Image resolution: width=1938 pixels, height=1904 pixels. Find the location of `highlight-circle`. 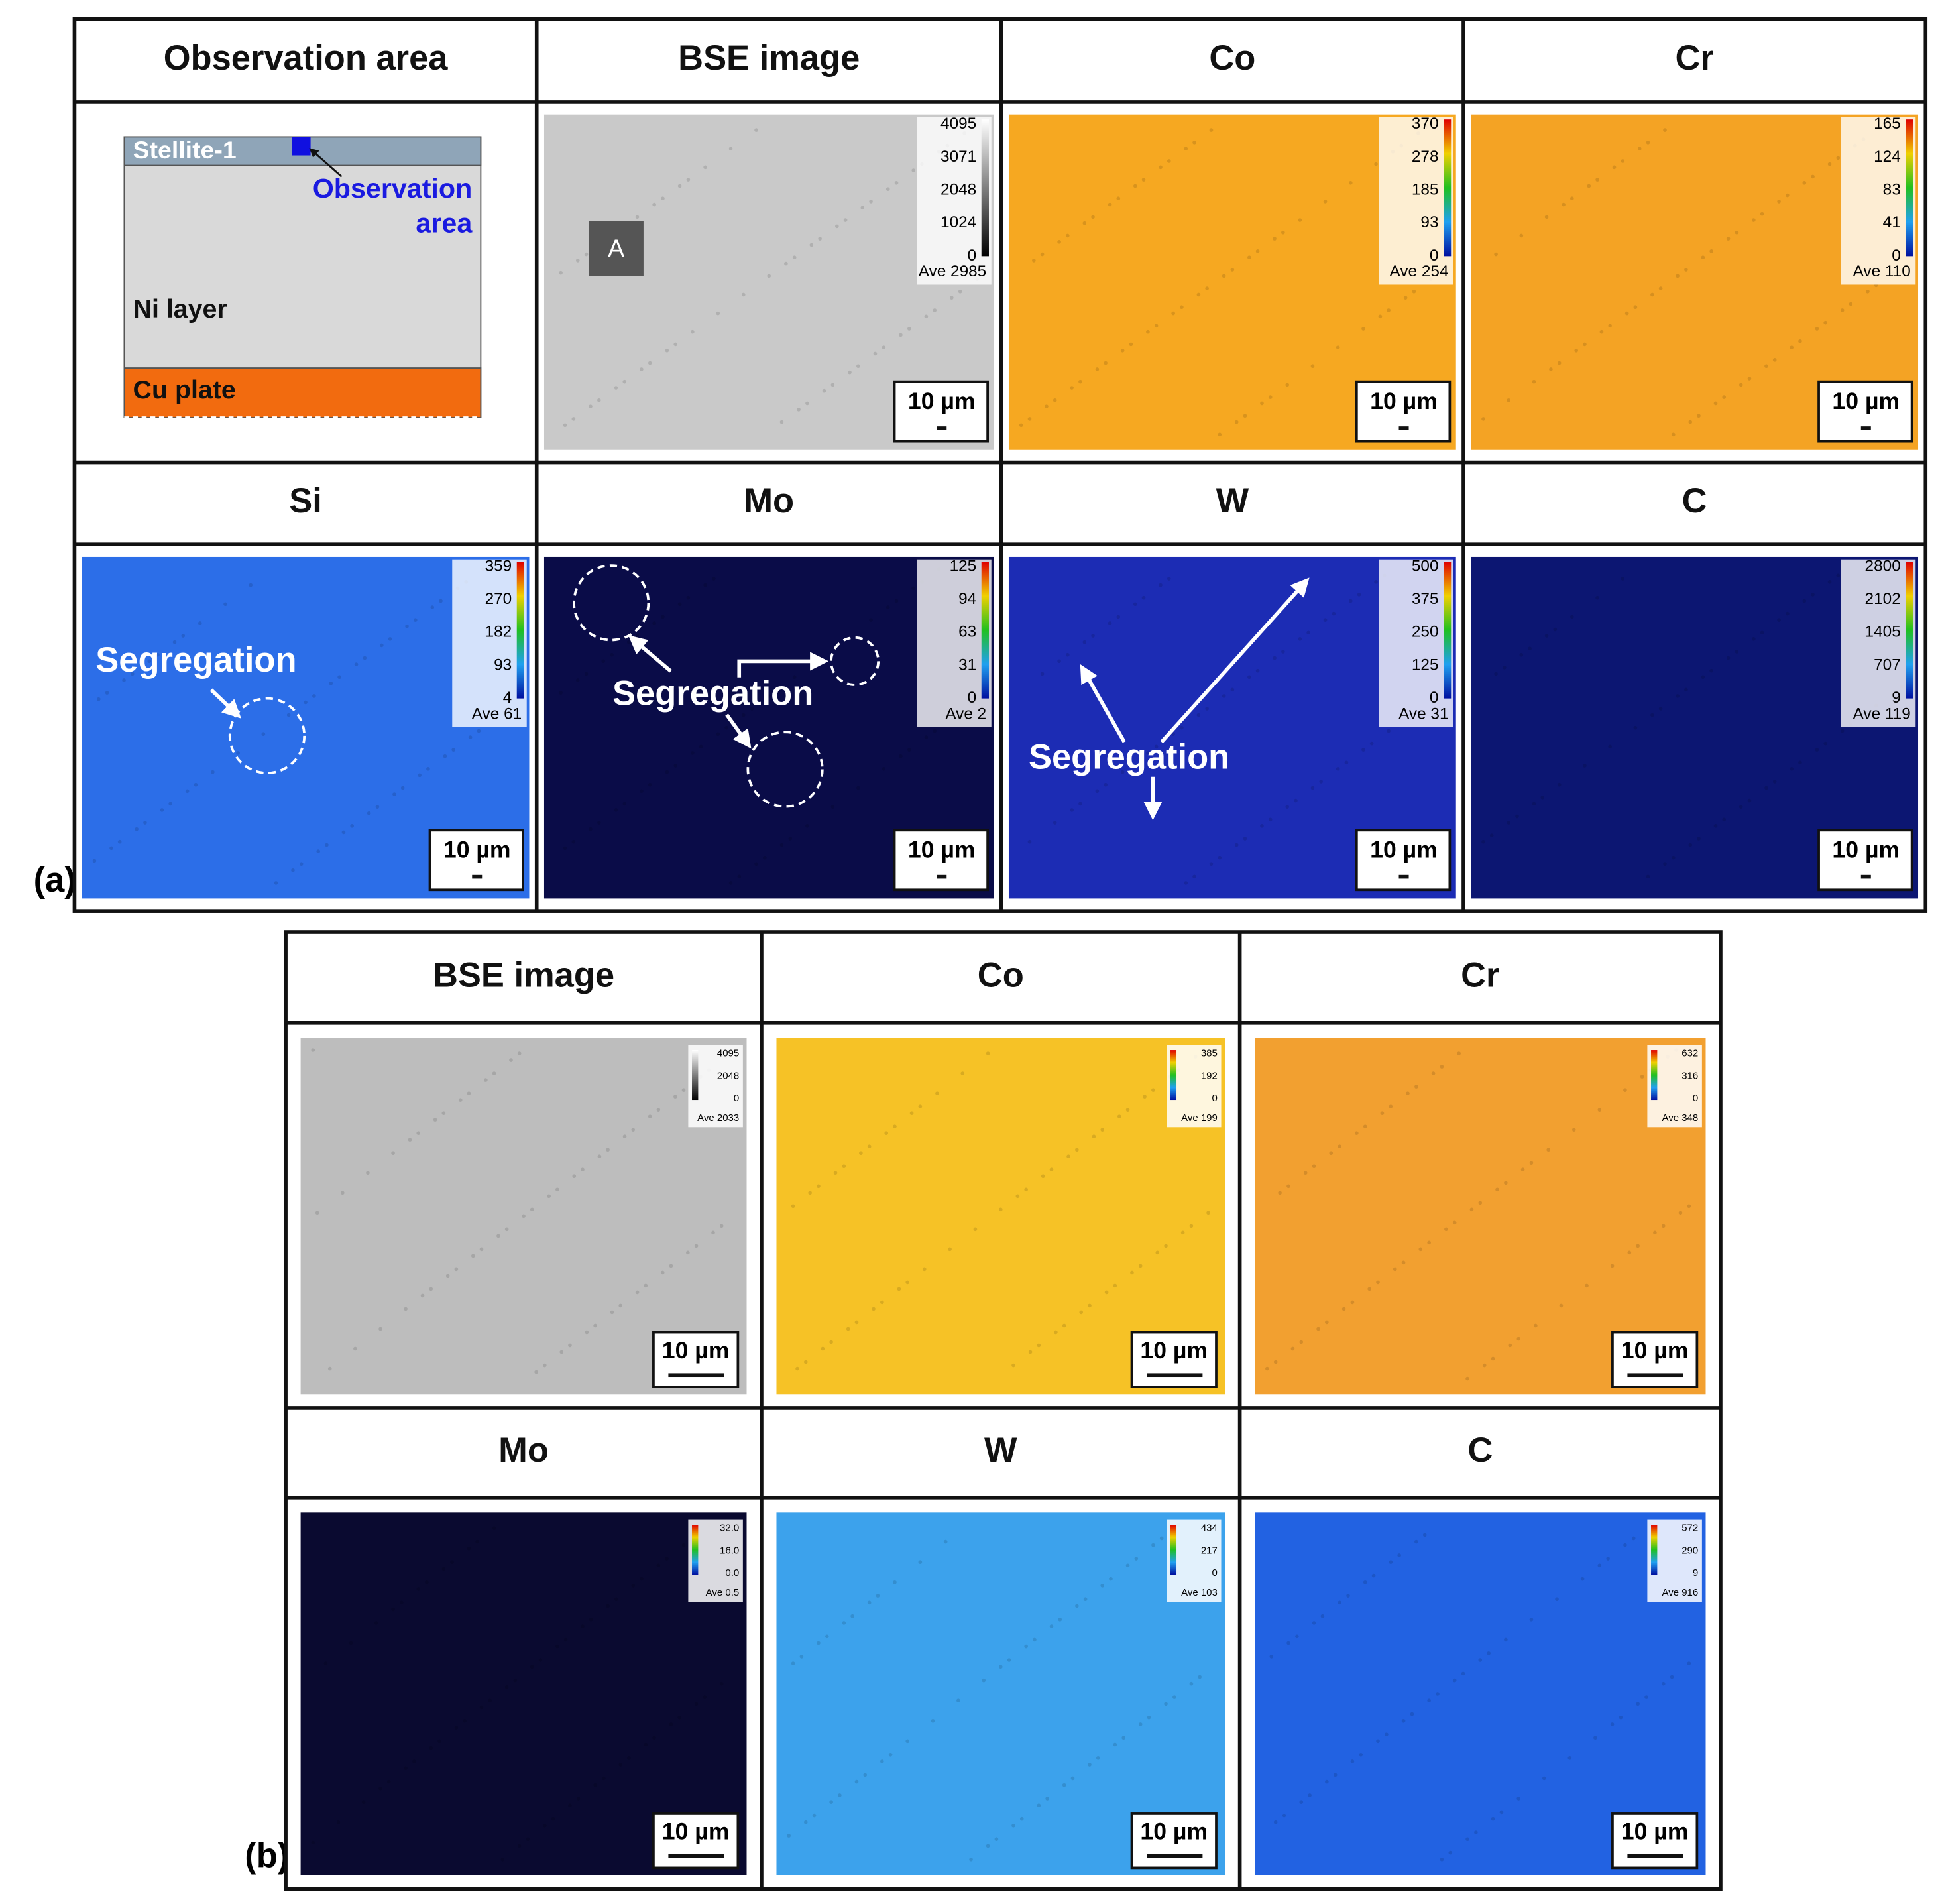

highlight-circle is located at coordinates (855, 661).